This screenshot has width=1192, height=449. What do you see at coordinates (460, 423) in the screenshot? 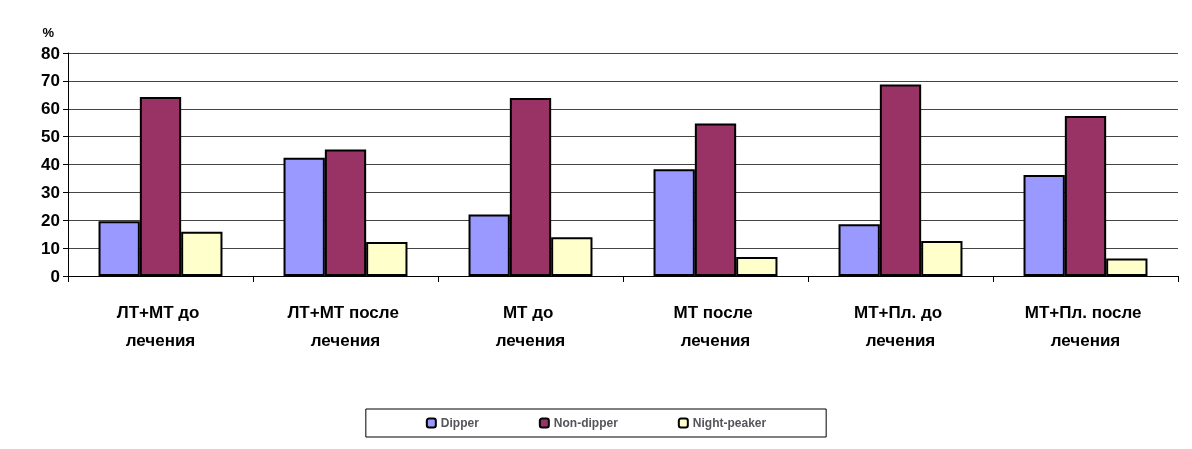
I see `legend-label: Dipper` at bounding box center [460, 423].